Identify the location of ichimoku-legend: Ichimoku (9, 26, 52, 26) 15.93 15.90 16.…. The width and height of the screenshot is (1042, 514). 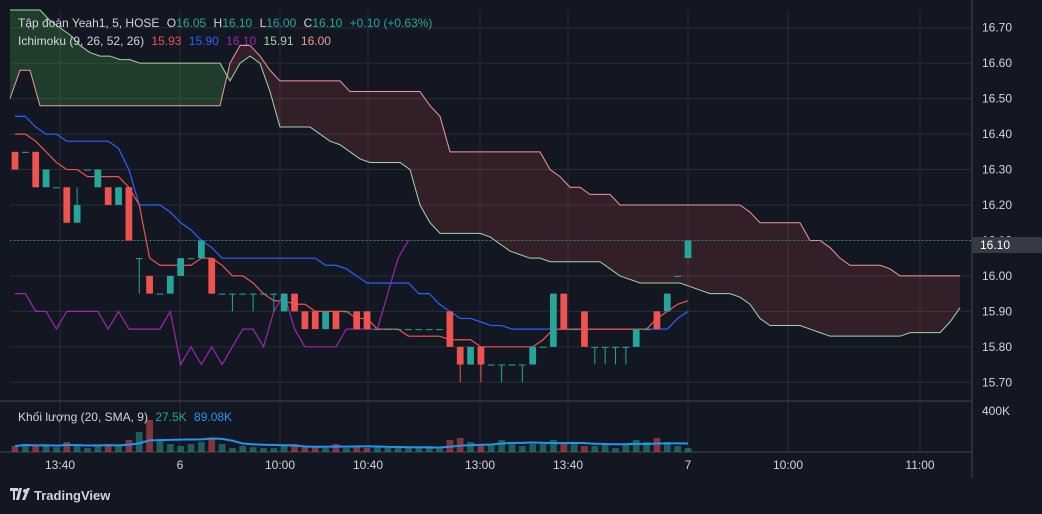
(176, 41).